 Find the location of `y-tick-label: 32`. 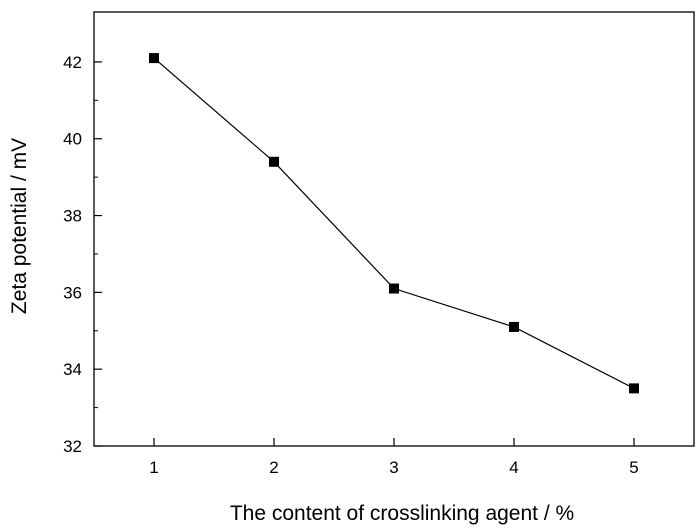

y-tick-label: 32 is located at coordinates (72, 446).